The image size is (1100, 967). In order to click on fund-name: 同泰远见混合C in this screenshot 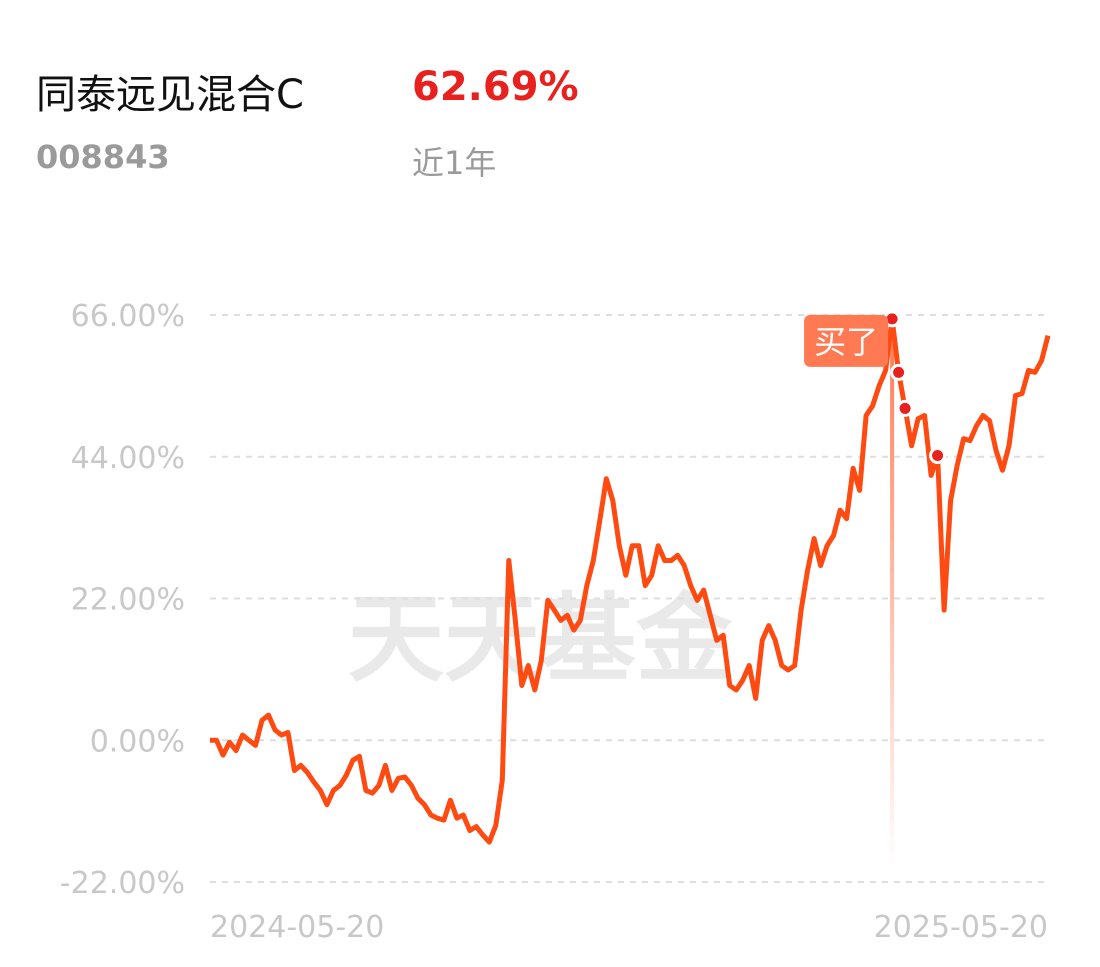, I will do `click(170, 95)`.